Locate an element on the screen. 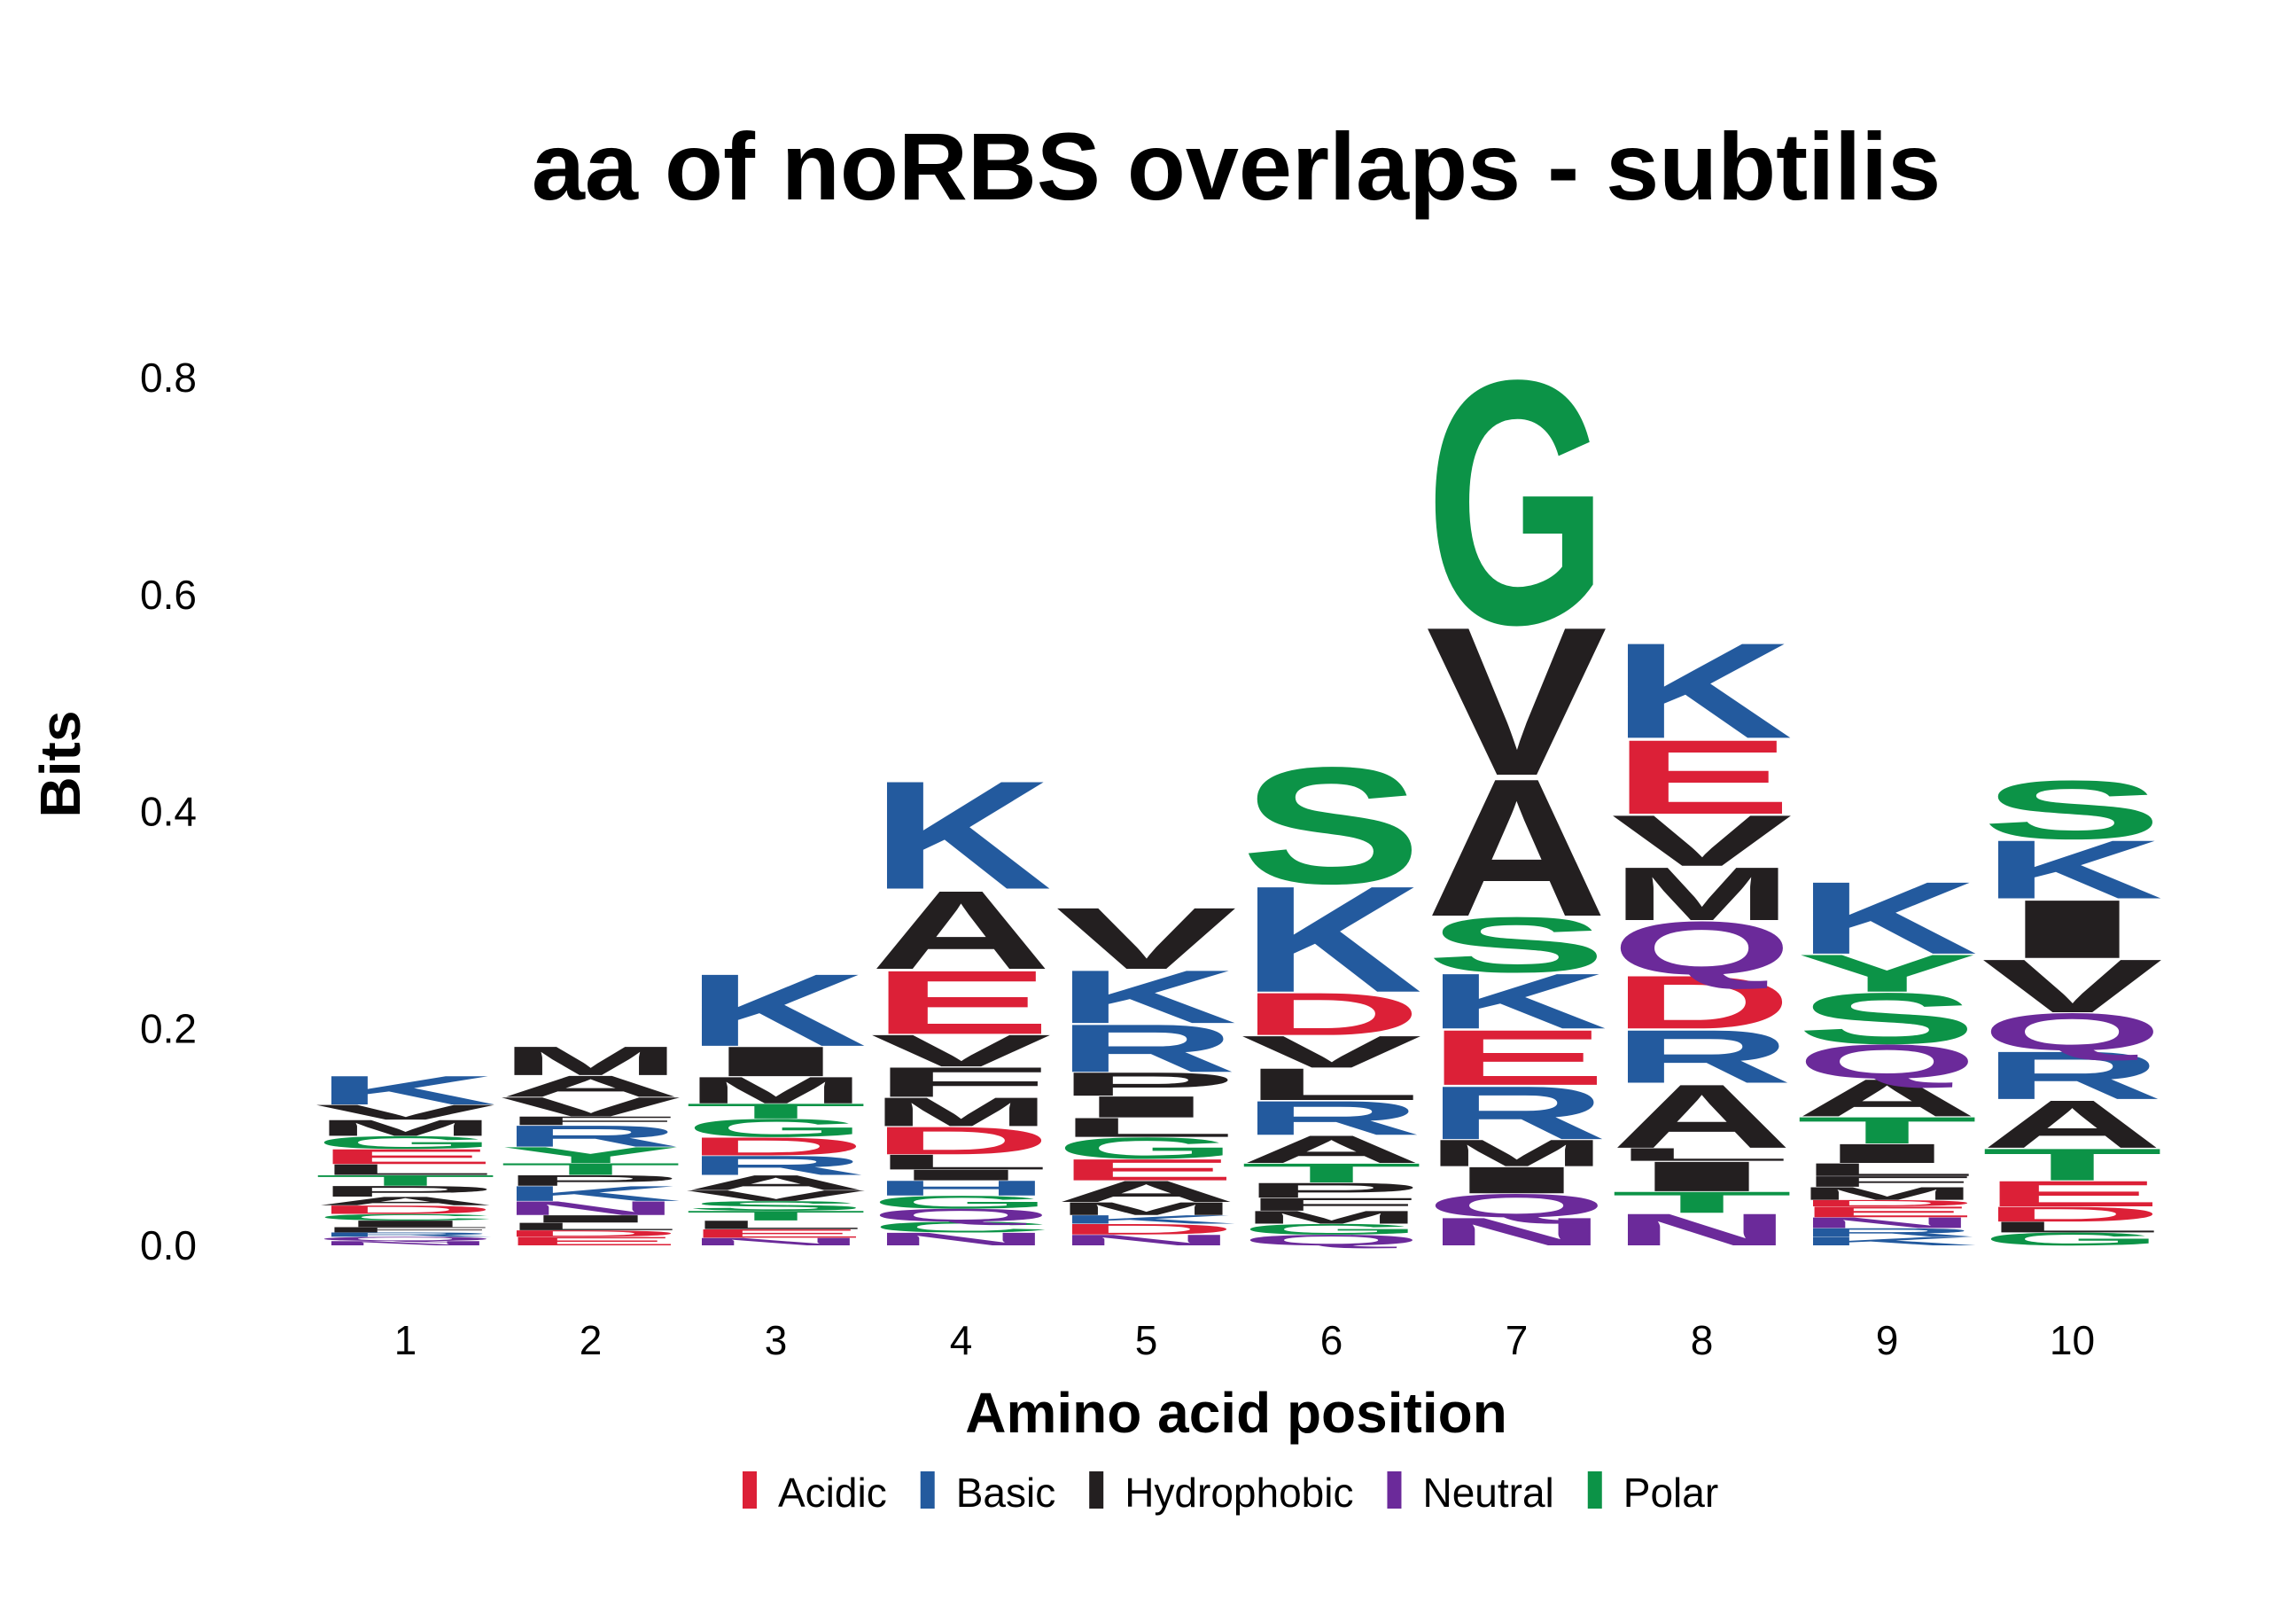 This screenshot has height=1599, width=2296. y-axis-title: Bits is located at coordinates (60, 764).